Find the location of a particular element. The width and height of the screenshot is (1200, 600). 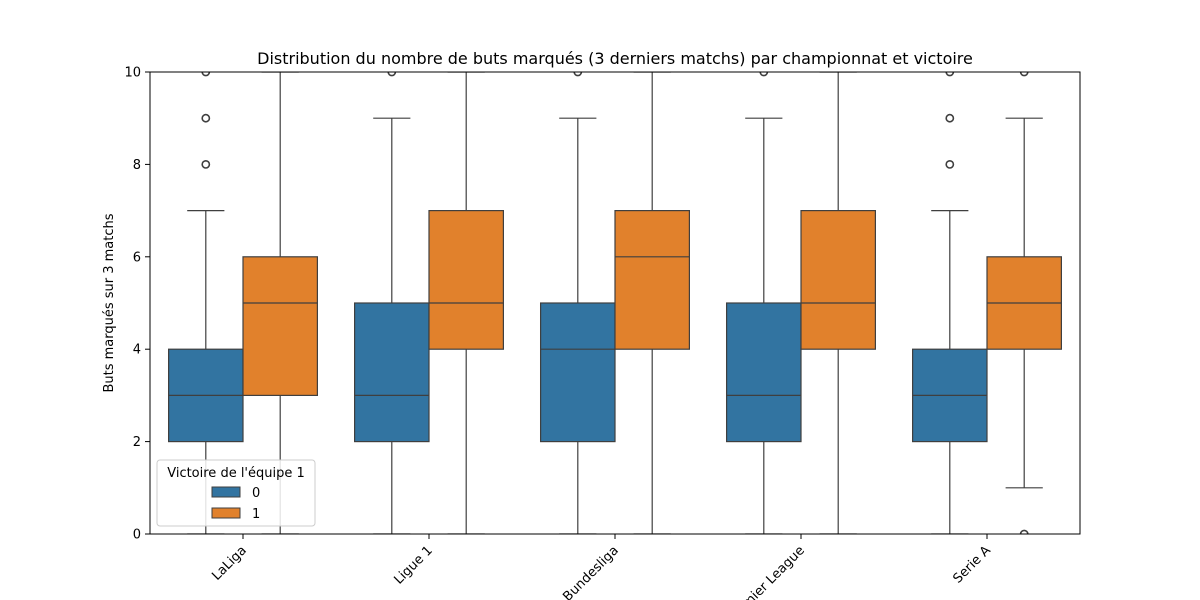

x-tick-label: Ligue 1 is located at coordinates (413, 565).